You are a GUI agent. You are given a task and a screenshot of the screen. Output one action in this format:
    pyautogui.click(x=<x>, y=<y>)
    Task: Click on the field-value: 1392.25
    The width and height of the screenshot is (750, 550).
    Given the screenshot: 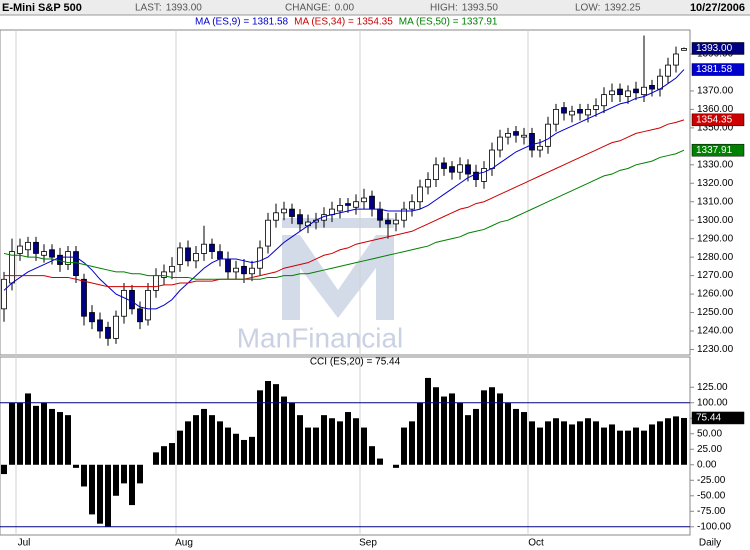 What is the action you would take?
    pyautogui.click(x=622, y=8)
    